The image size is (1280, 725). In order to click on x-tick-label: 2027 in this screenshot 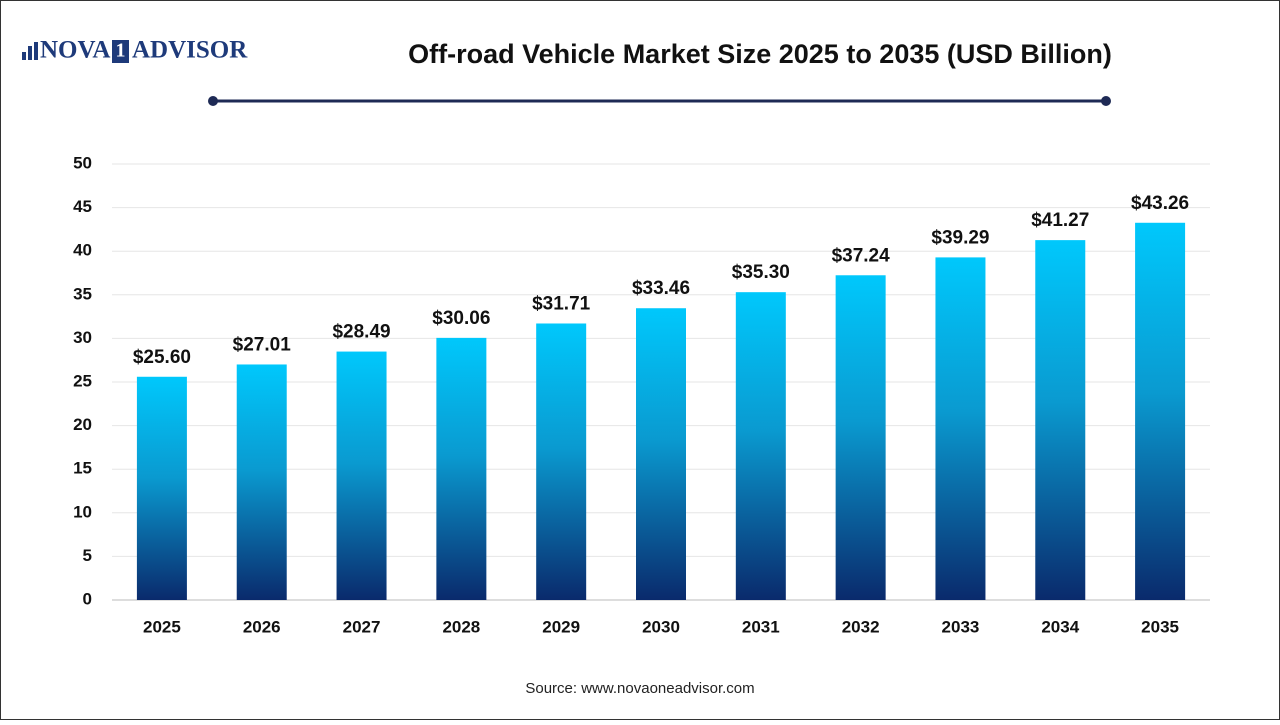, I will do `click(362, 626)`.